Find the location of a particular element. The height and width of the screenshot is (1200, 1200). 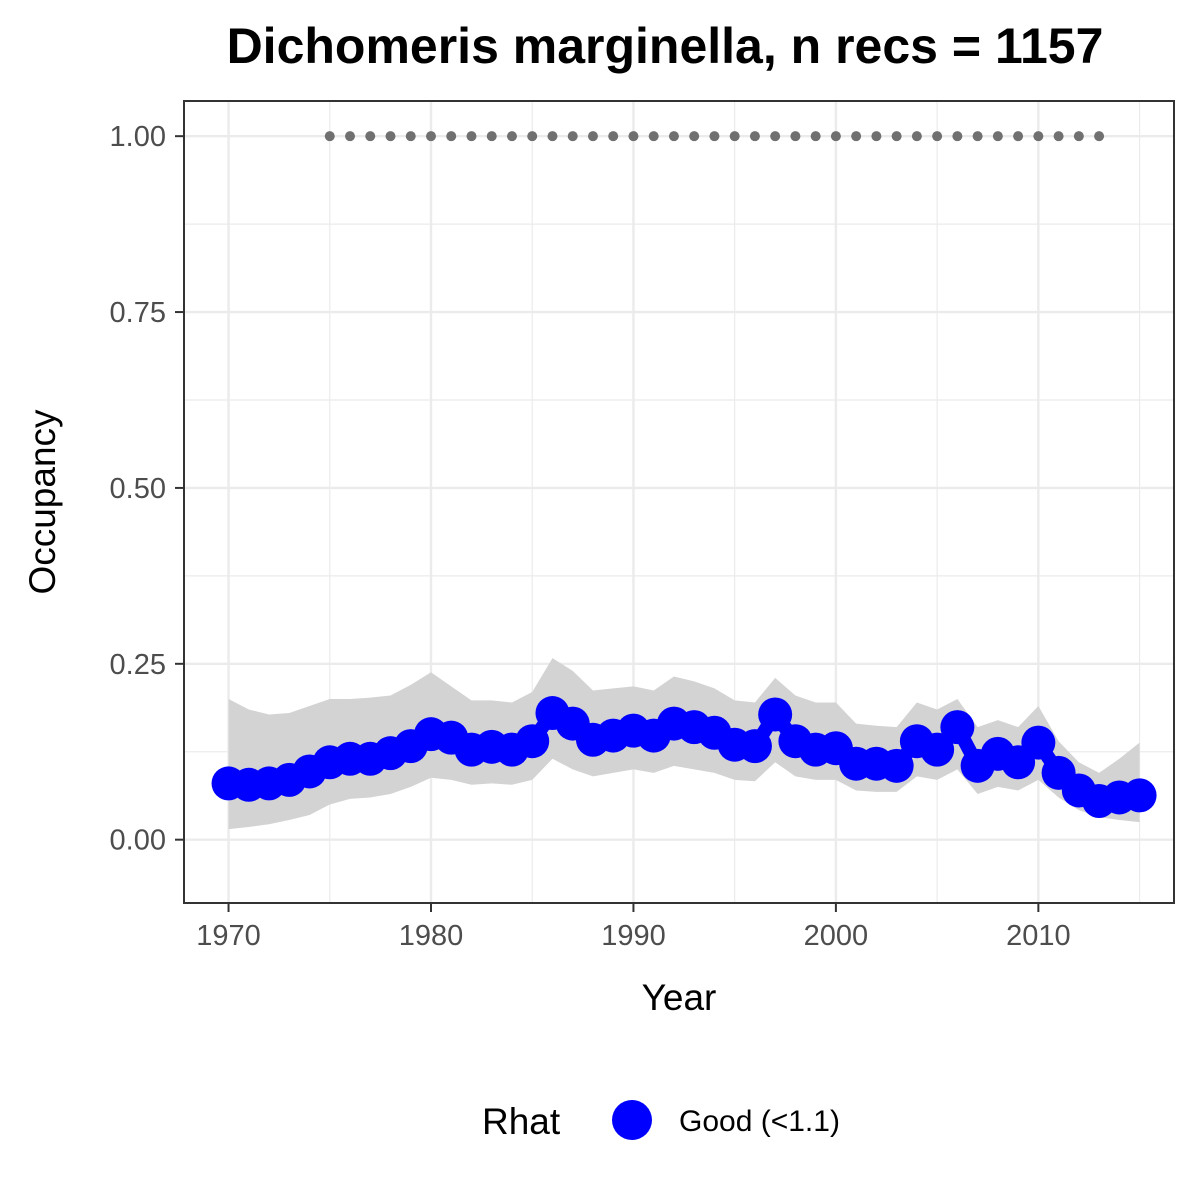

x-tick-label: 2010 is located at coordinates (1038, 936).